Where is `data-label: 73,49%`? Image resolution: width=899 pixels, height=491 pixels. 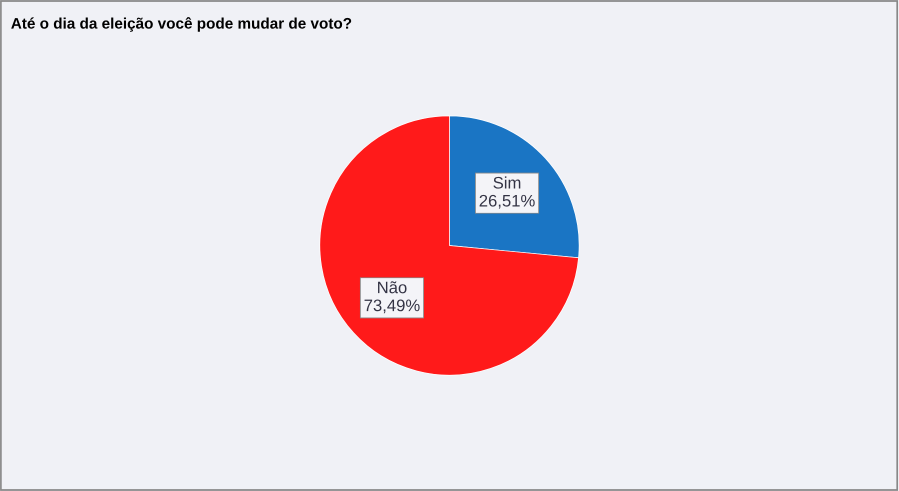
data-label: 73,49% is located at coordinates (392, 306).